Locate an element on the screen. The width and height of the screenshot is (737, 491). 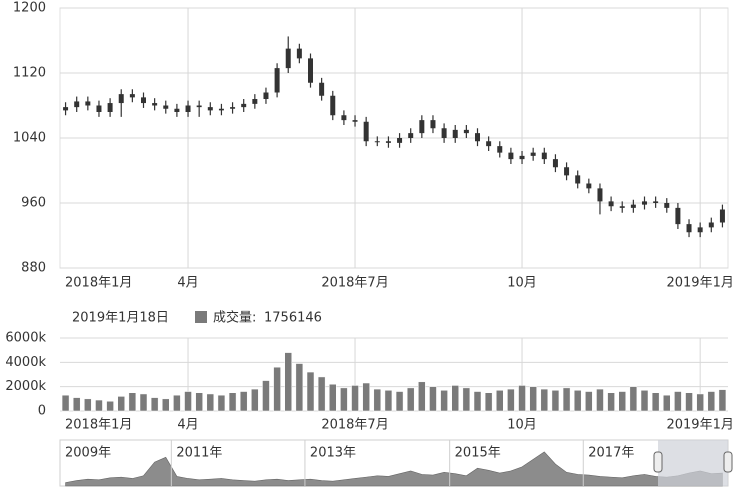
y-tick-label: 1040 is located at coordinates (29, 138).